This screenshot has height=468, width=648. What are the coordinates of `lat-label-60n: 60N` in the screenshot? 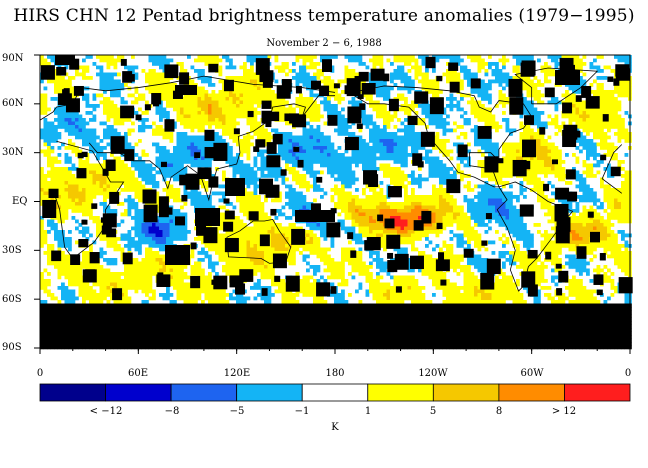 It's located at (13, 103).